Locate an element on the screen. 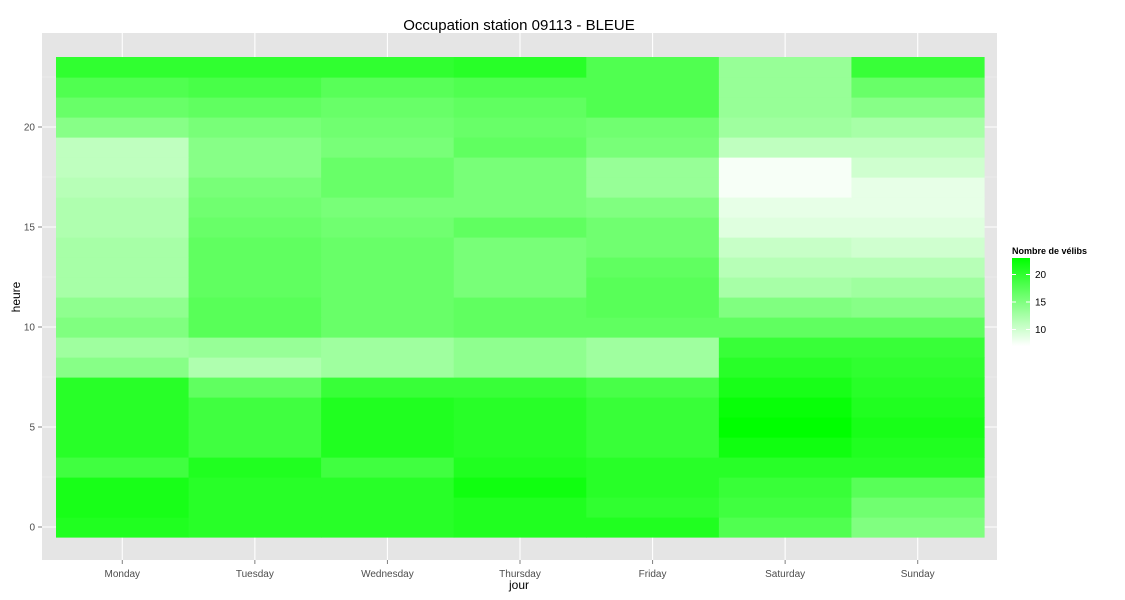 The width and height of the screenshot is (1125, 600). x-tick-label: Sunday is located at coordinates (918, 574).